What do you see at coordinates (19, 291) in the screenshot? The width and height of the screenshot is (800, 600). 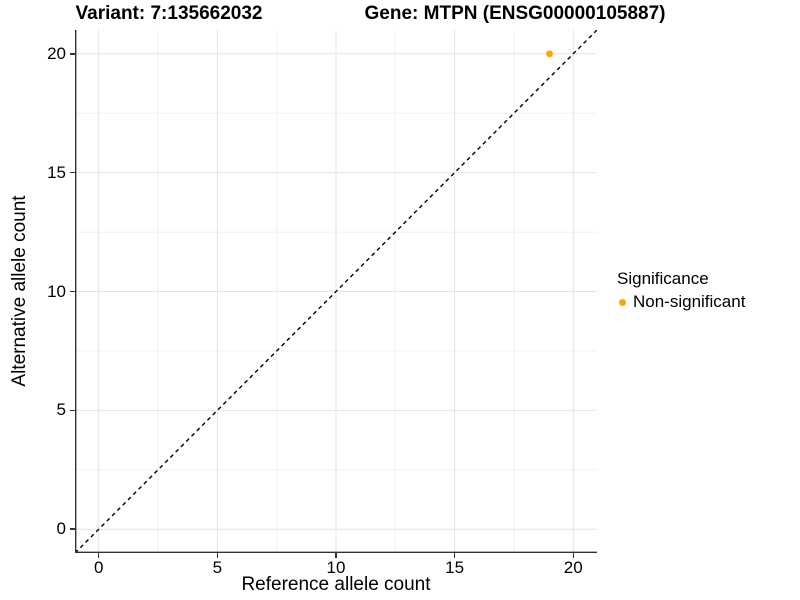 I see `y-axis-title: Alternative allele count` at bounding box center [19, 291].